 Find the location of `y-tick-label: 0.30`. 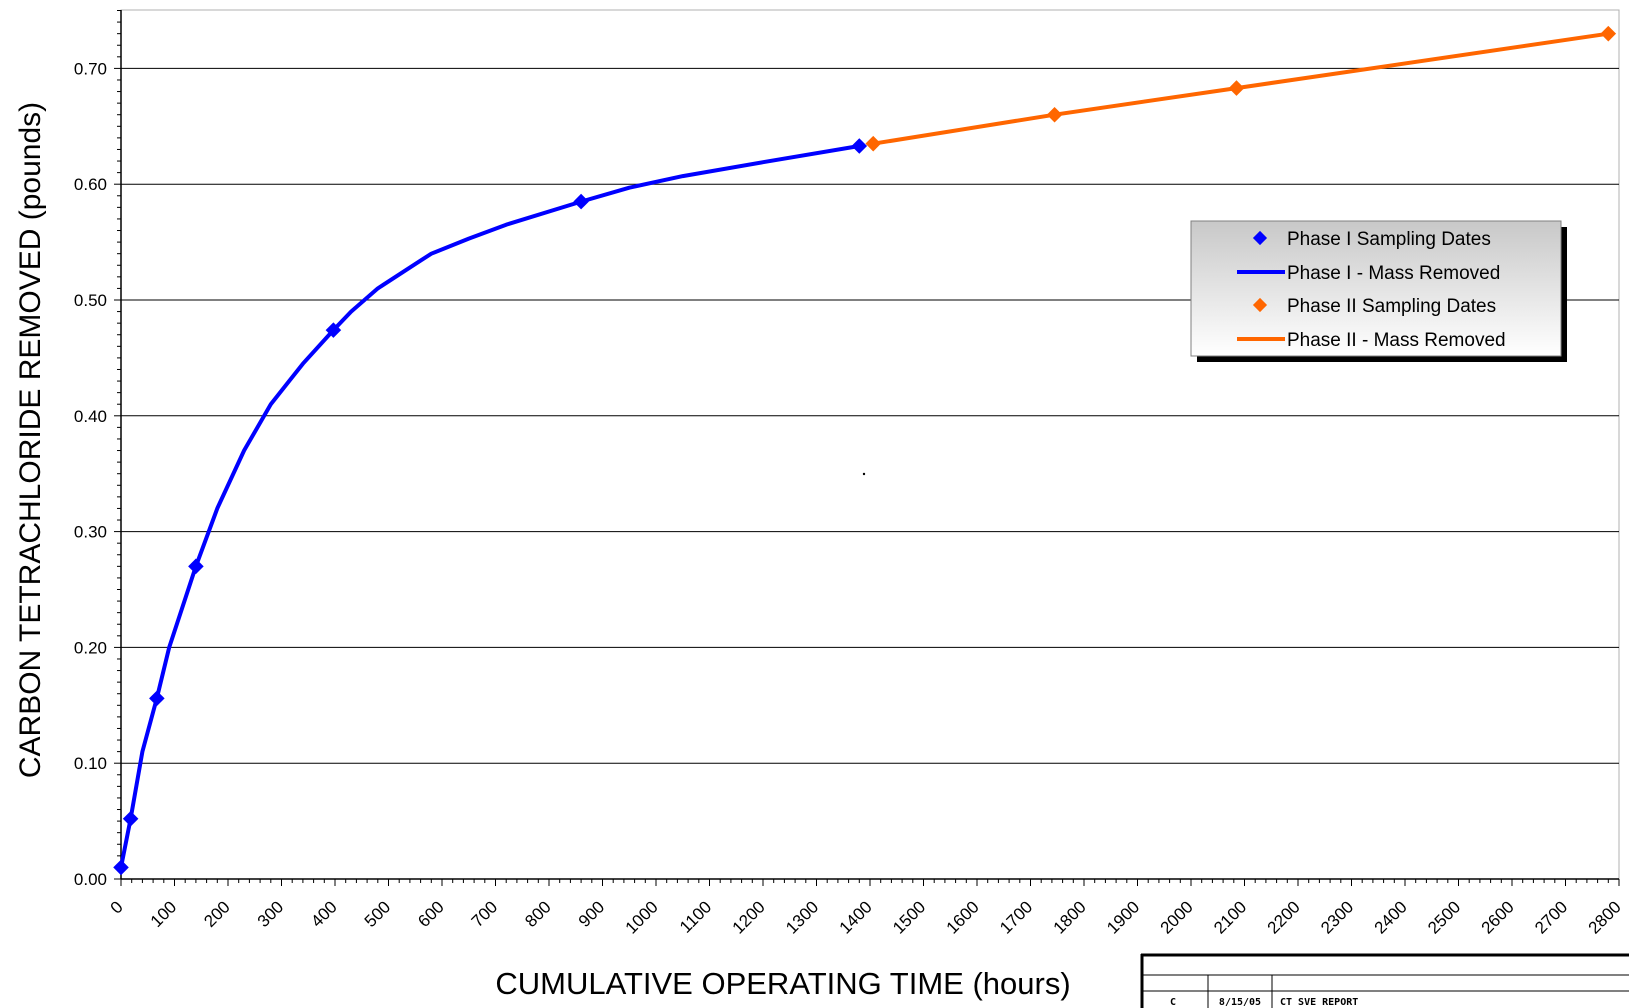

y-tick-label: 0.30 is located at coordinates (90, 532).